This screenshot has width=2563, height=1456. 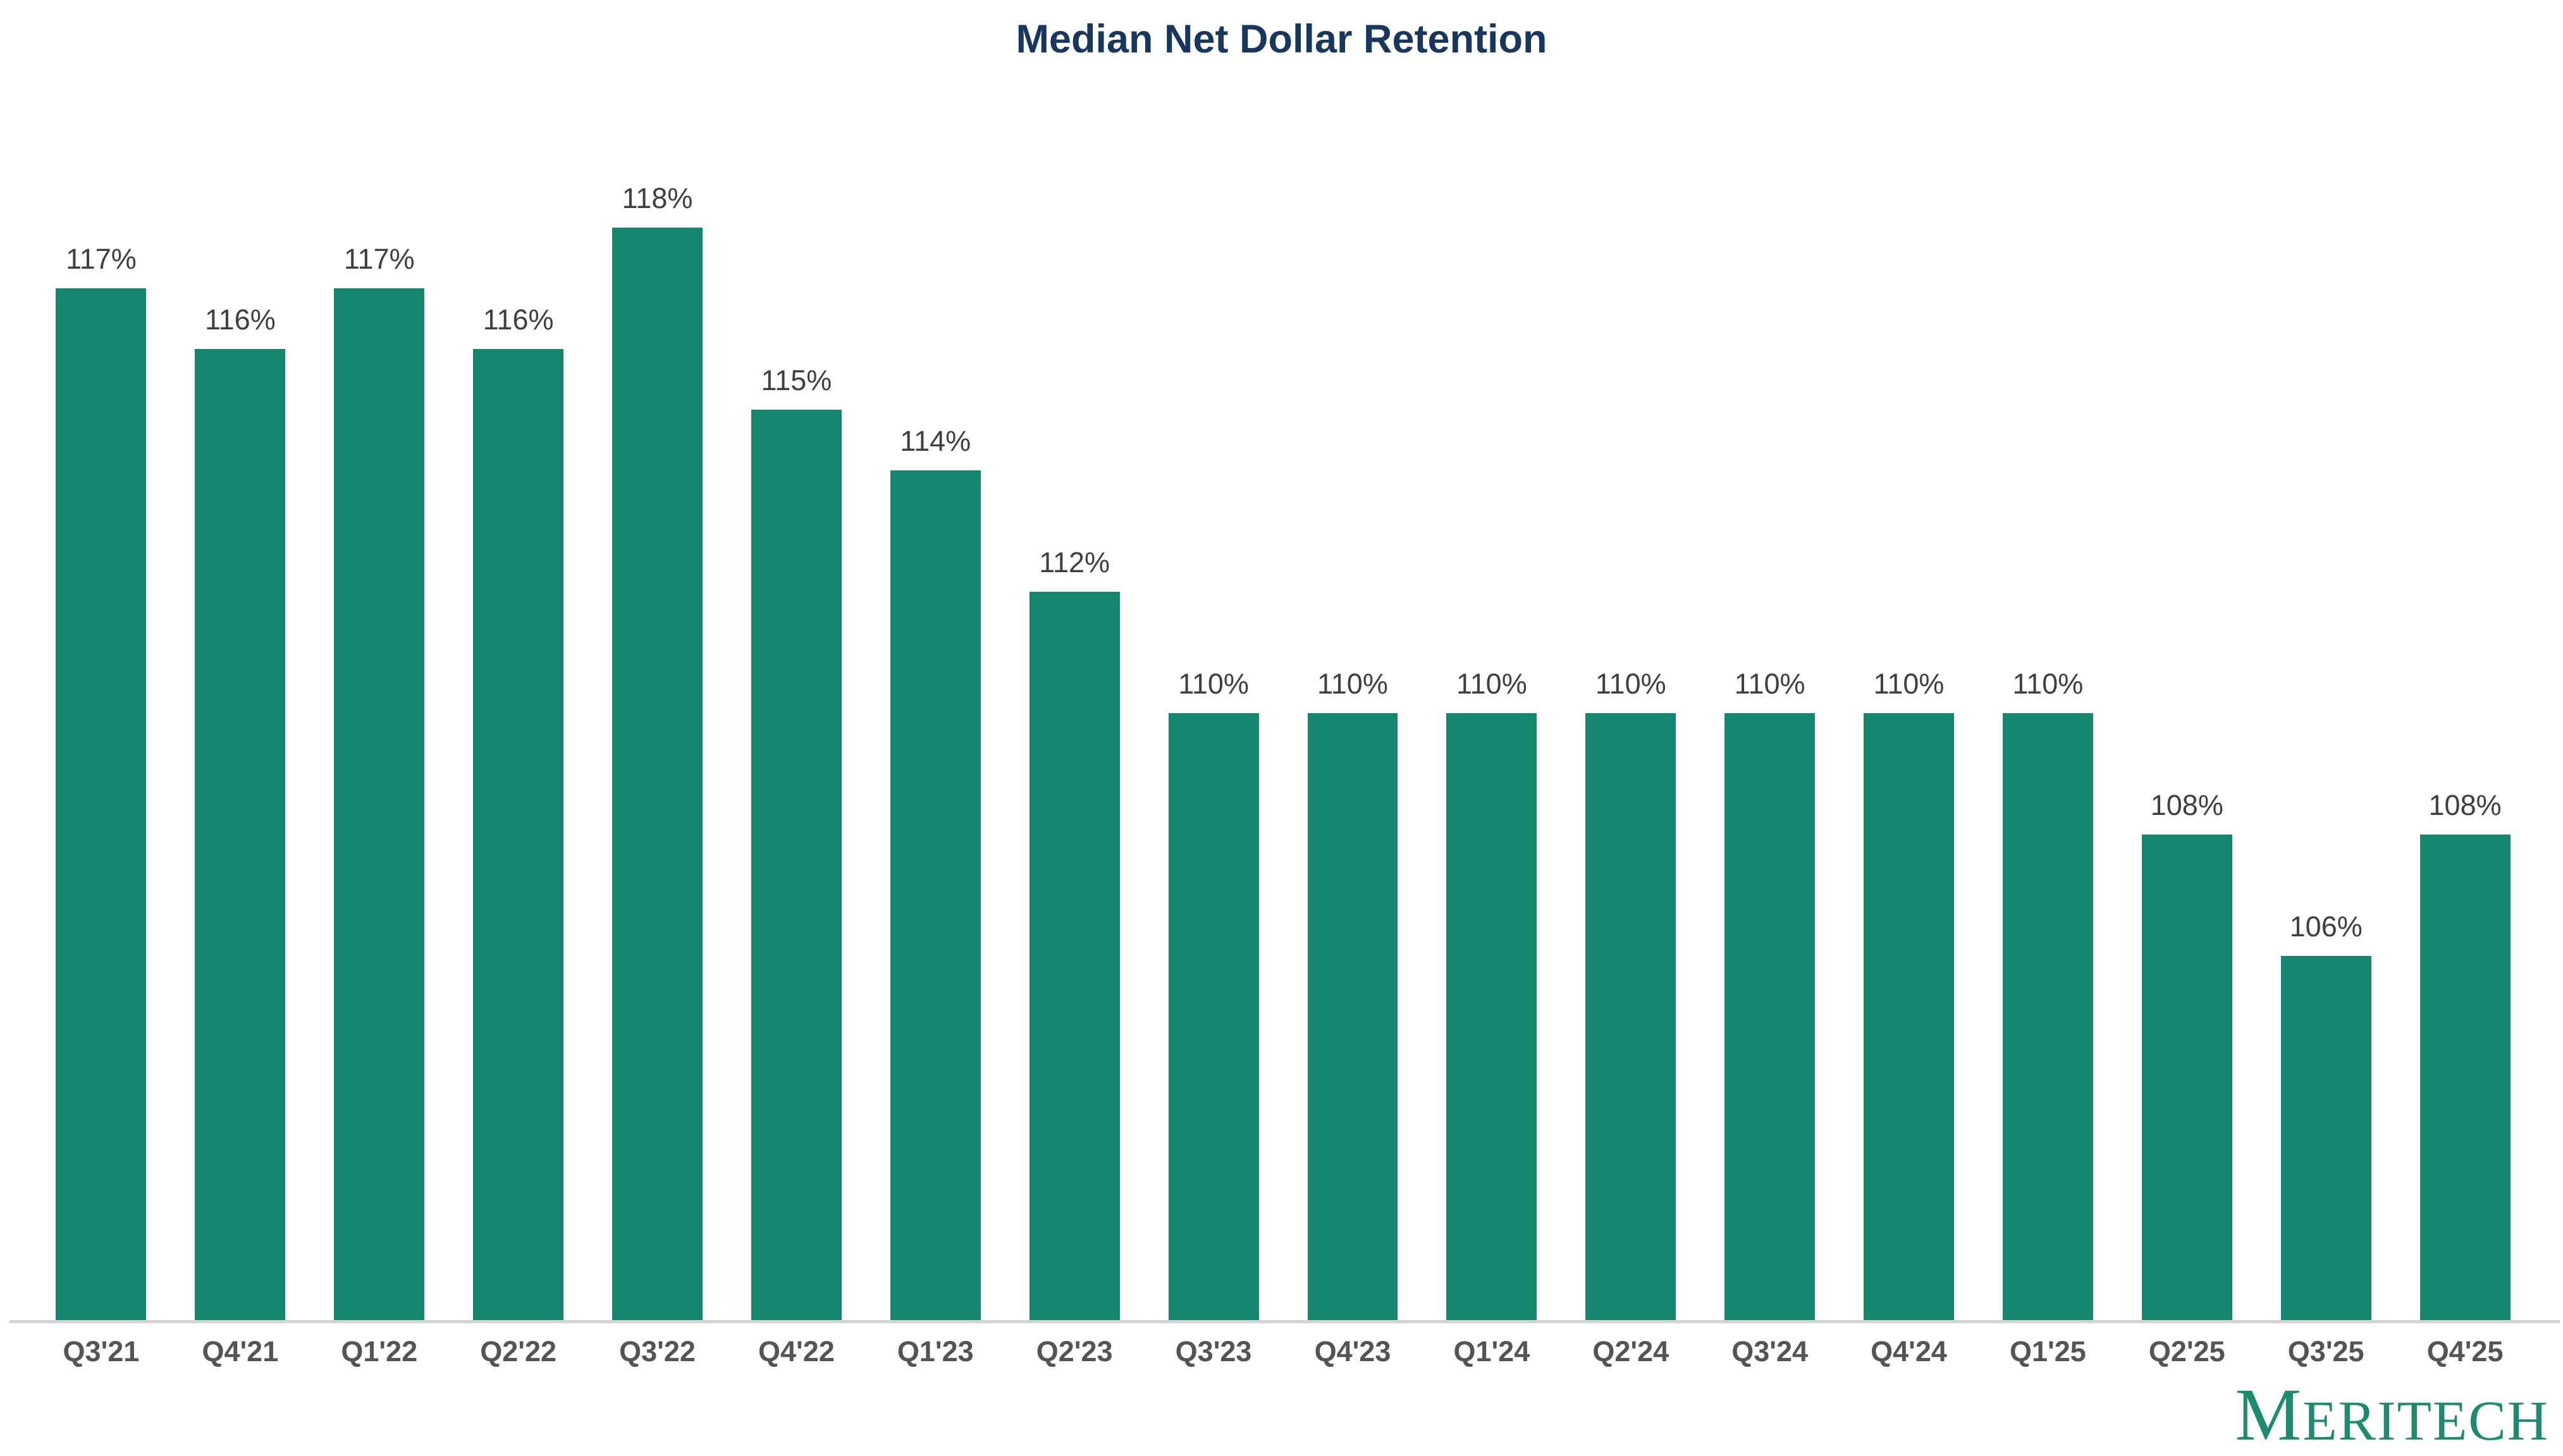 I want to click on x-axis-label: Q1'25, so click(x=2048, y=1351).